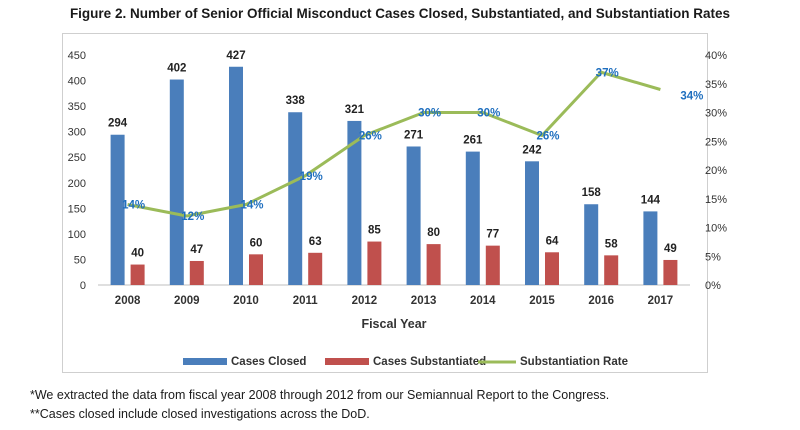 The width and height of the screenshot is (800, 430). Describe the element at coordinates (192, 217) in the screenshot. I see `data-label-substantiation-rate: 12%` at that location.